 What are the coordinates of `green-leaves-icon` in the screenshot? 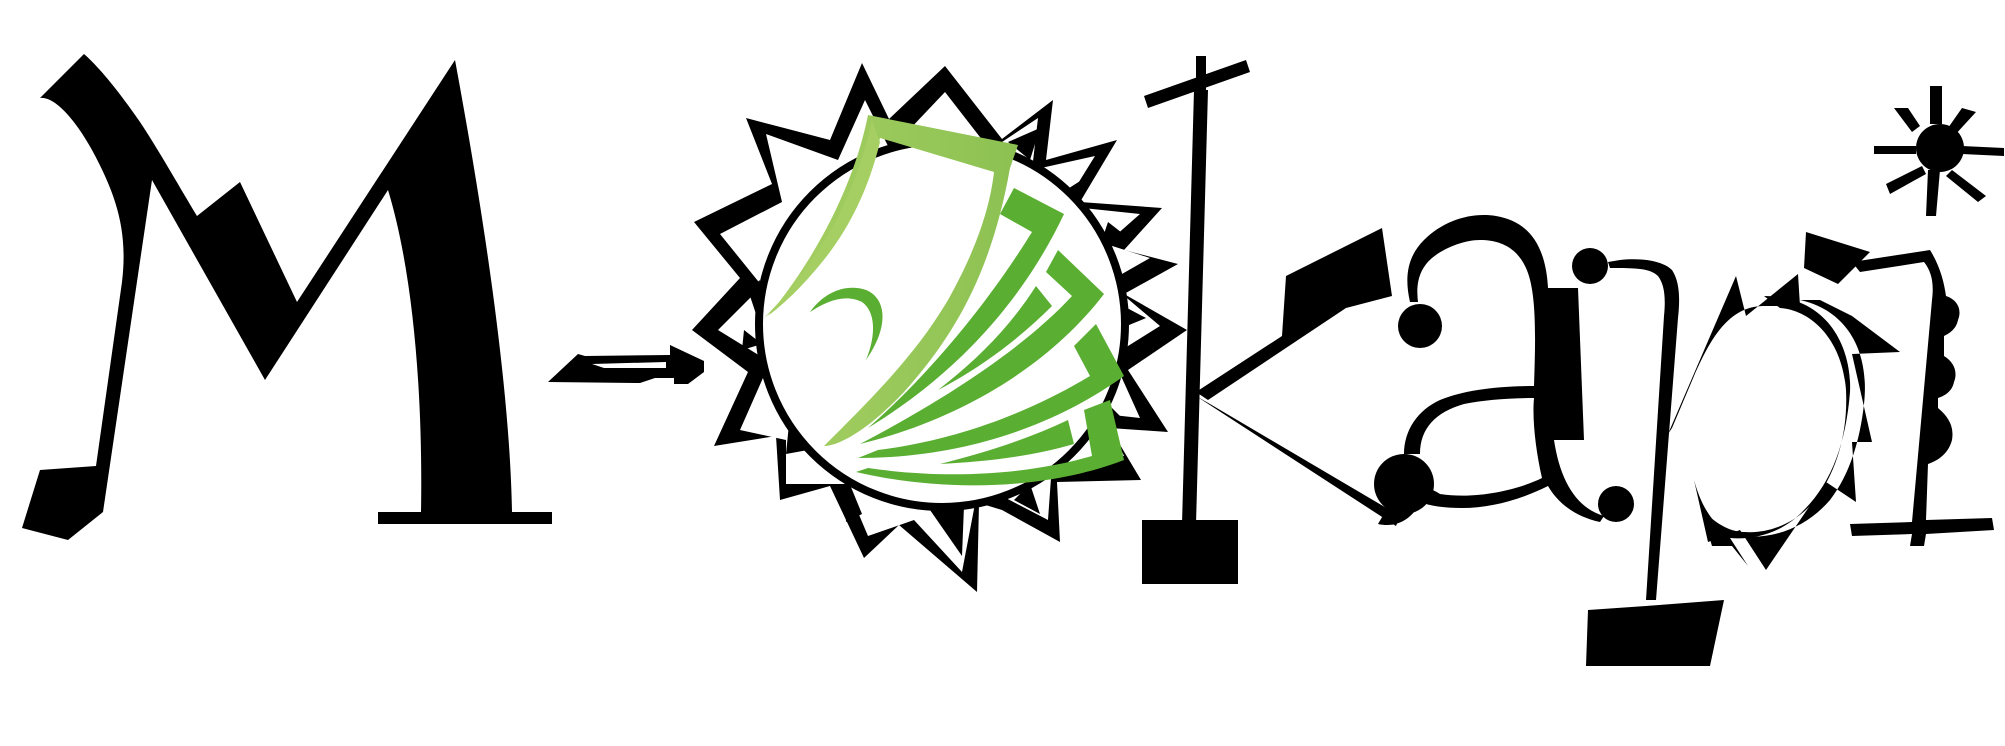 It's located at (944, 300).